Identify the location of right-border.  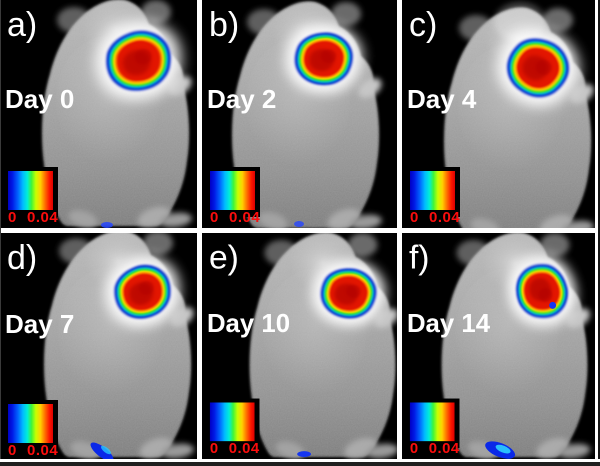
(596, 229).